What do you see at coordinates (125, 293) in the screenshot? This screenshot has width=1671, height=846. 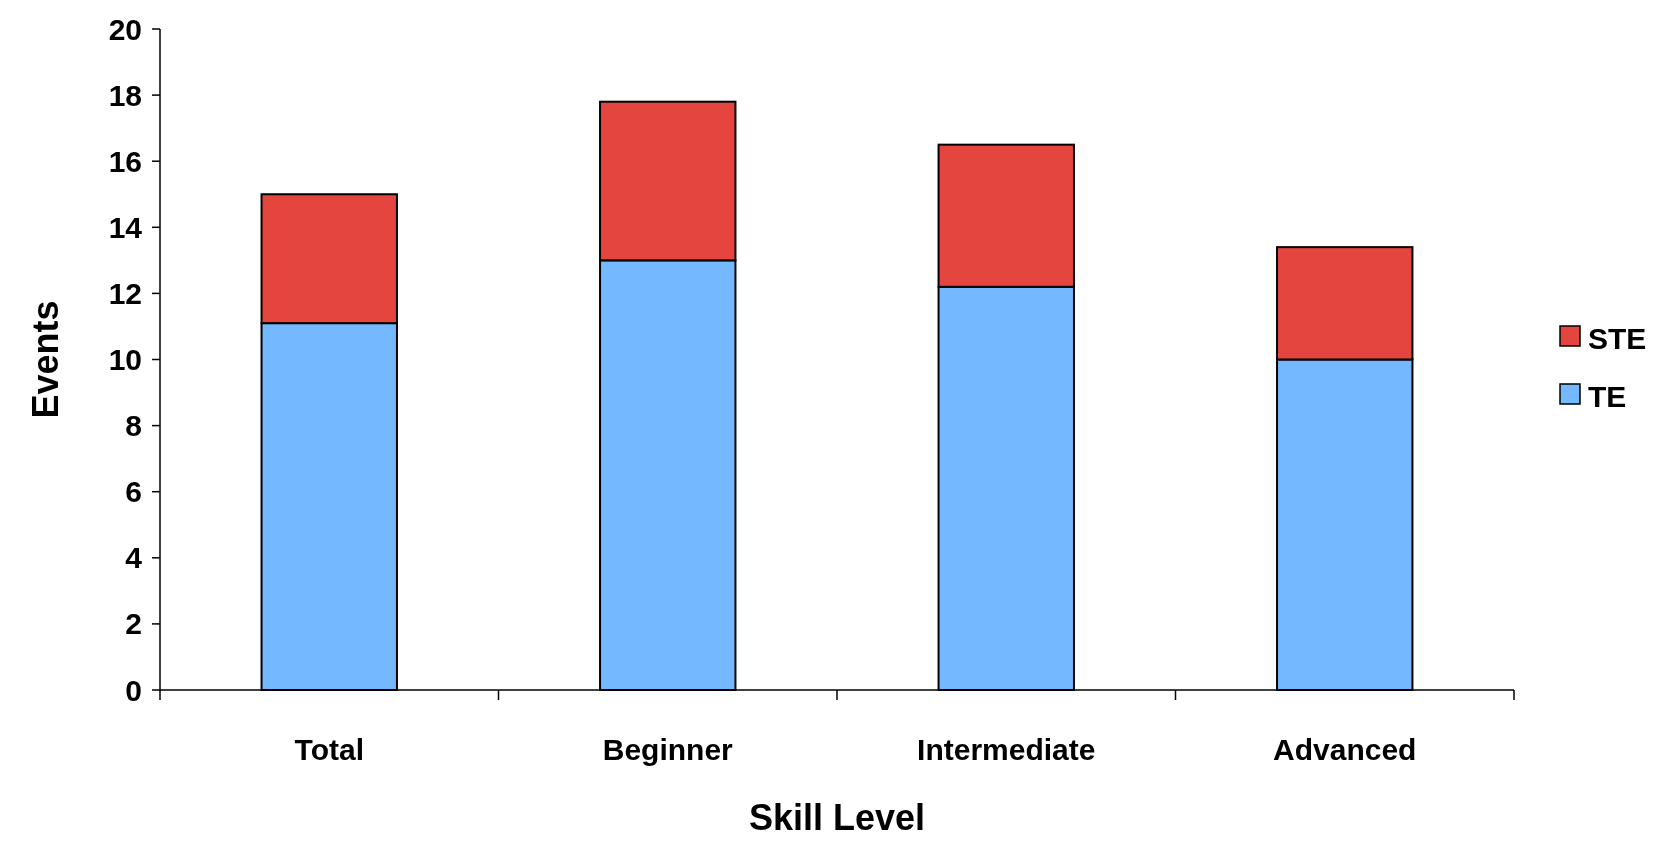 I see `y-tick-label: 12` at bounding box center [125, 293].